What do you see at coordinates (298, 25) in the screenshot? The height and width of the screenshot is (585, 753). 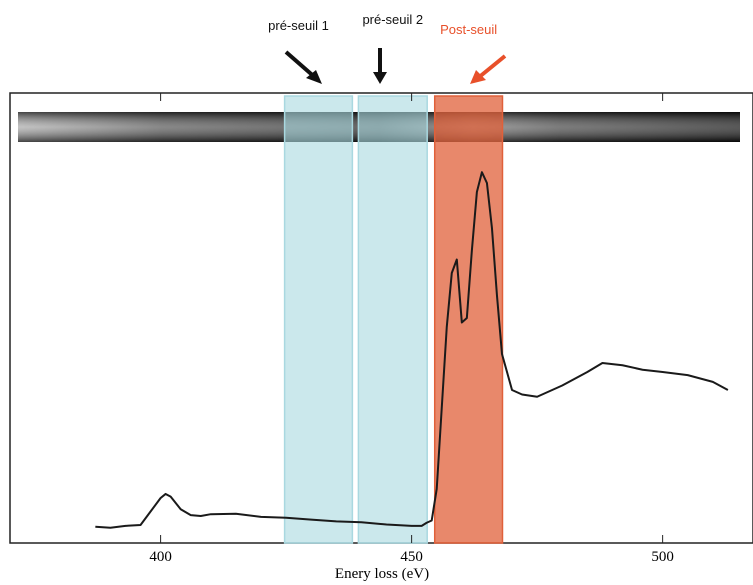 I see `region-label: pré-seuil 1` at bounding box center [298, 25].